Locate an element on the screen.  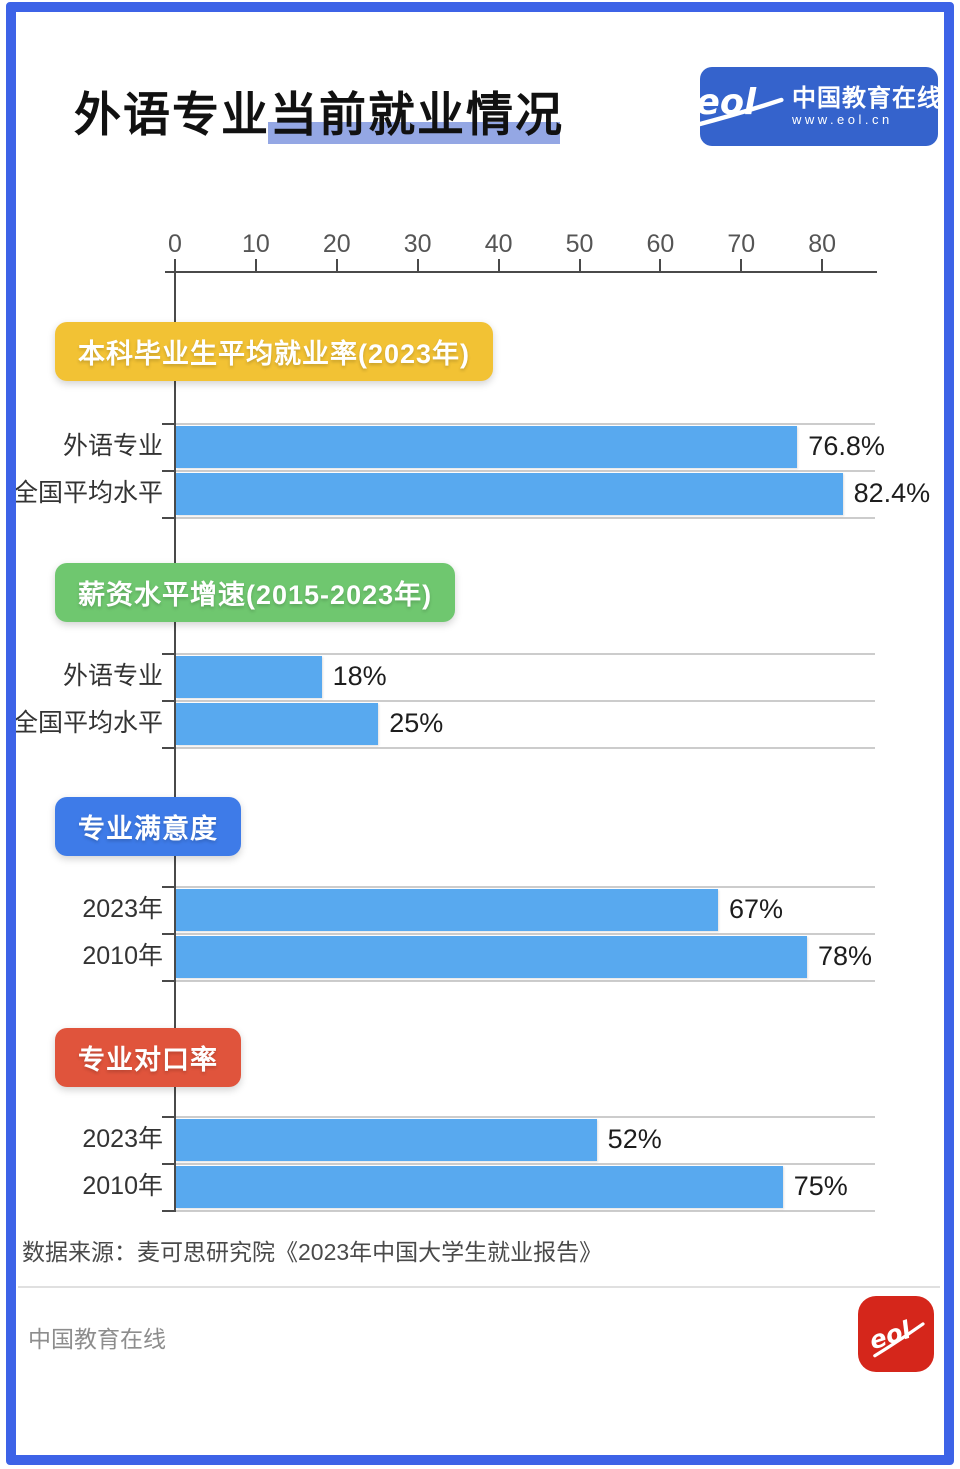
eol-logo-red-icon: eol is located at coordinates (895, 1336).